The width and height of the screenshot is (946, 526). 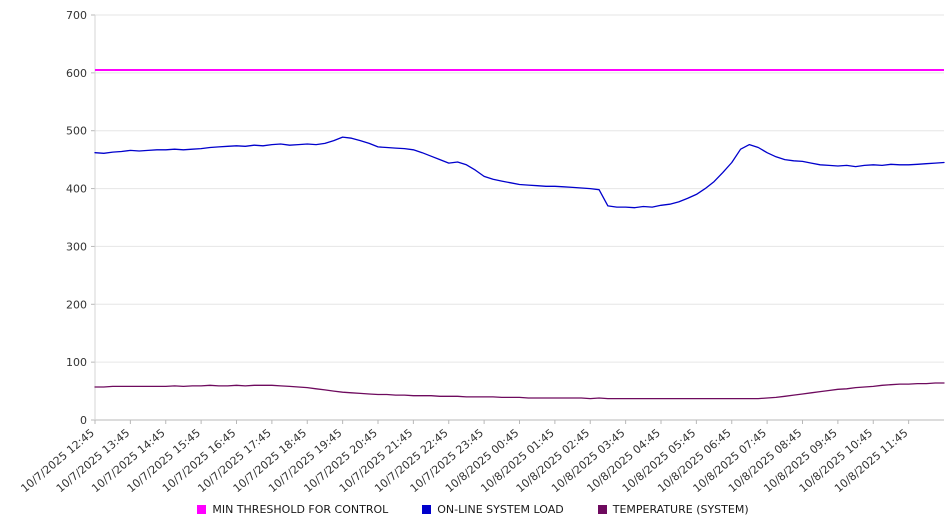 I want to click on y-tick-label: 500, so click(x=76, y=131).